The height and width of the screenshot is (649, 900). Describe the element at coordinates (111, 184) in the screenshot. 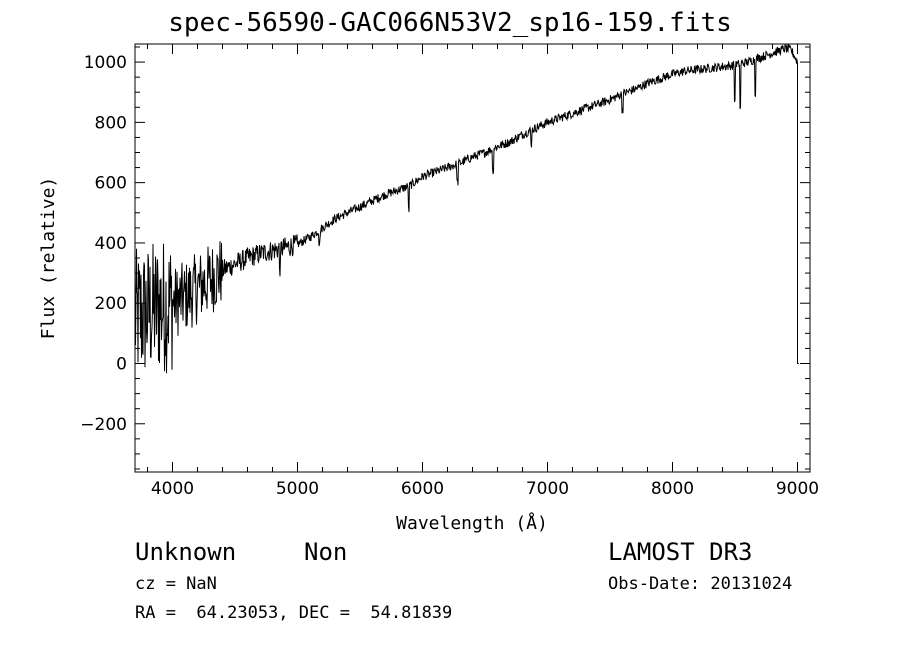

I see `y-tick-label: 600` at that location.